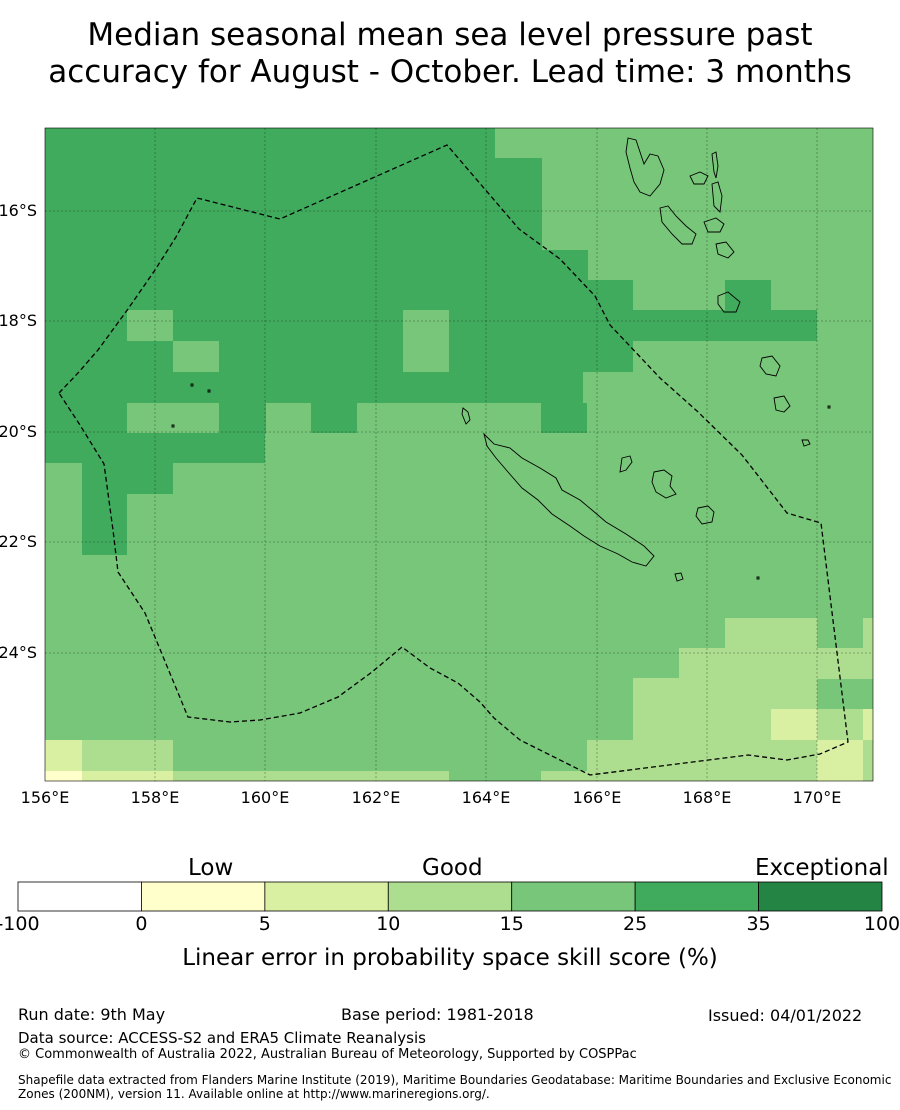 The image size is (900, 1110). Describe the element at coordinates (388, 924) in the screenshot. I see `colorbar-tick-label: 10` at that location.